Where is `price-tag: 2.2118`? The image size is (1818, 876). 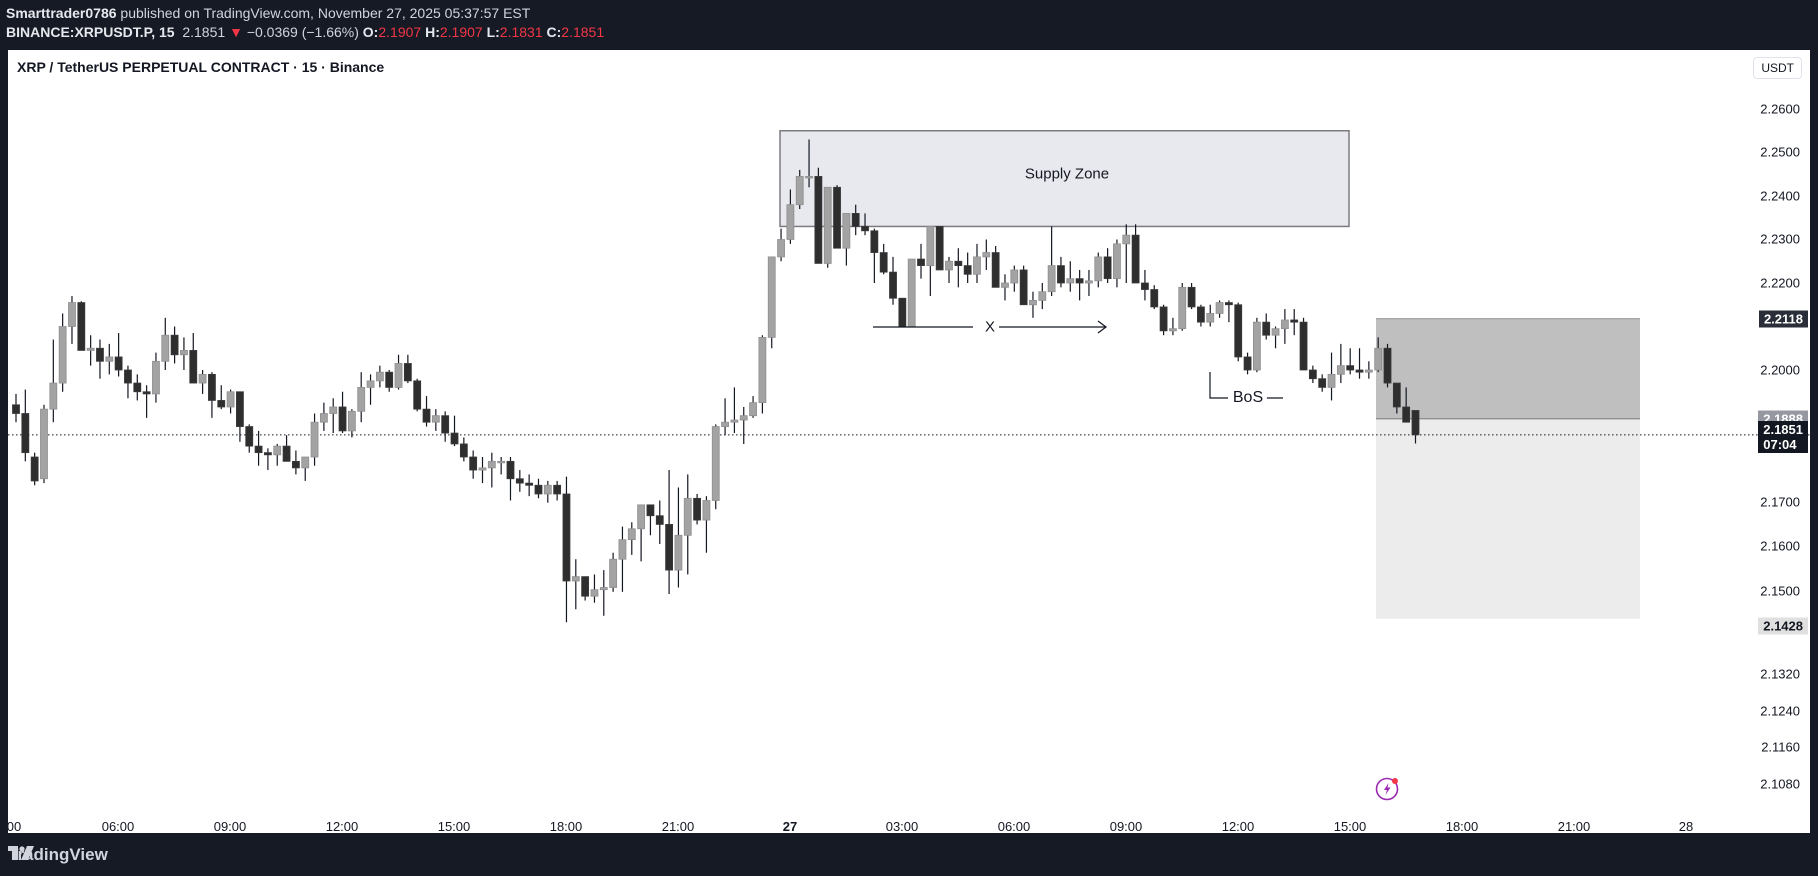
price-tag: 2.2118 is located at coordinates (1783, 319).